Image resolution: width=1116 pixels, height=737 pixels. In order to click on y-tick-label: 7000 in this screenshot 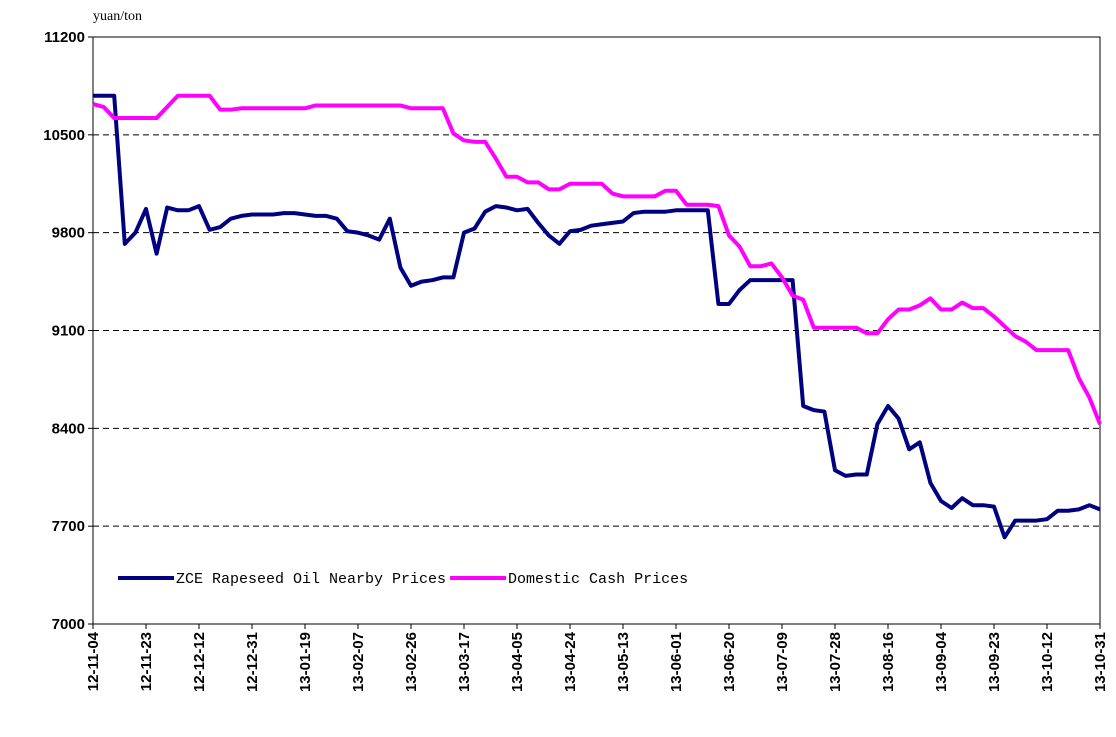, I will do `click(68, 624)`.